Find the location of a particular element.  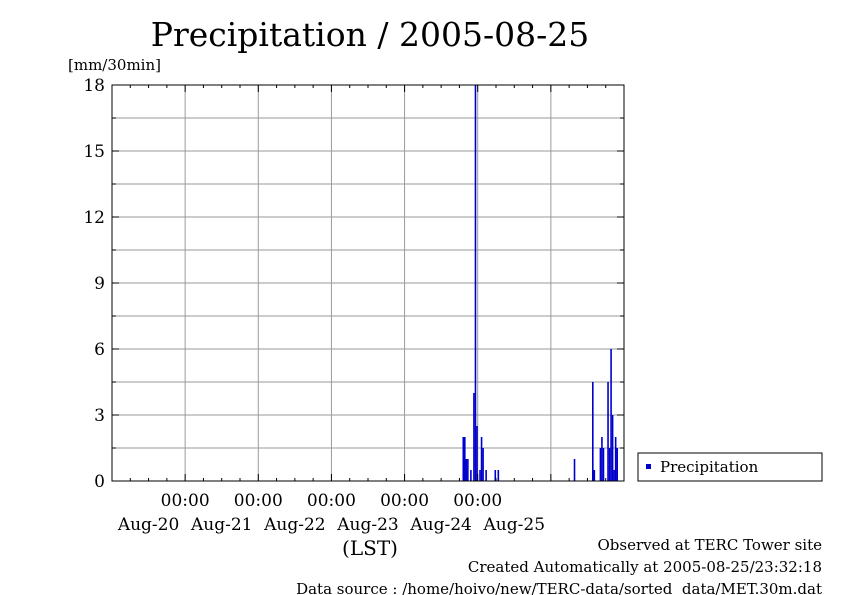

x-date-label: Aug-25 is located at coordinates (514, 525).